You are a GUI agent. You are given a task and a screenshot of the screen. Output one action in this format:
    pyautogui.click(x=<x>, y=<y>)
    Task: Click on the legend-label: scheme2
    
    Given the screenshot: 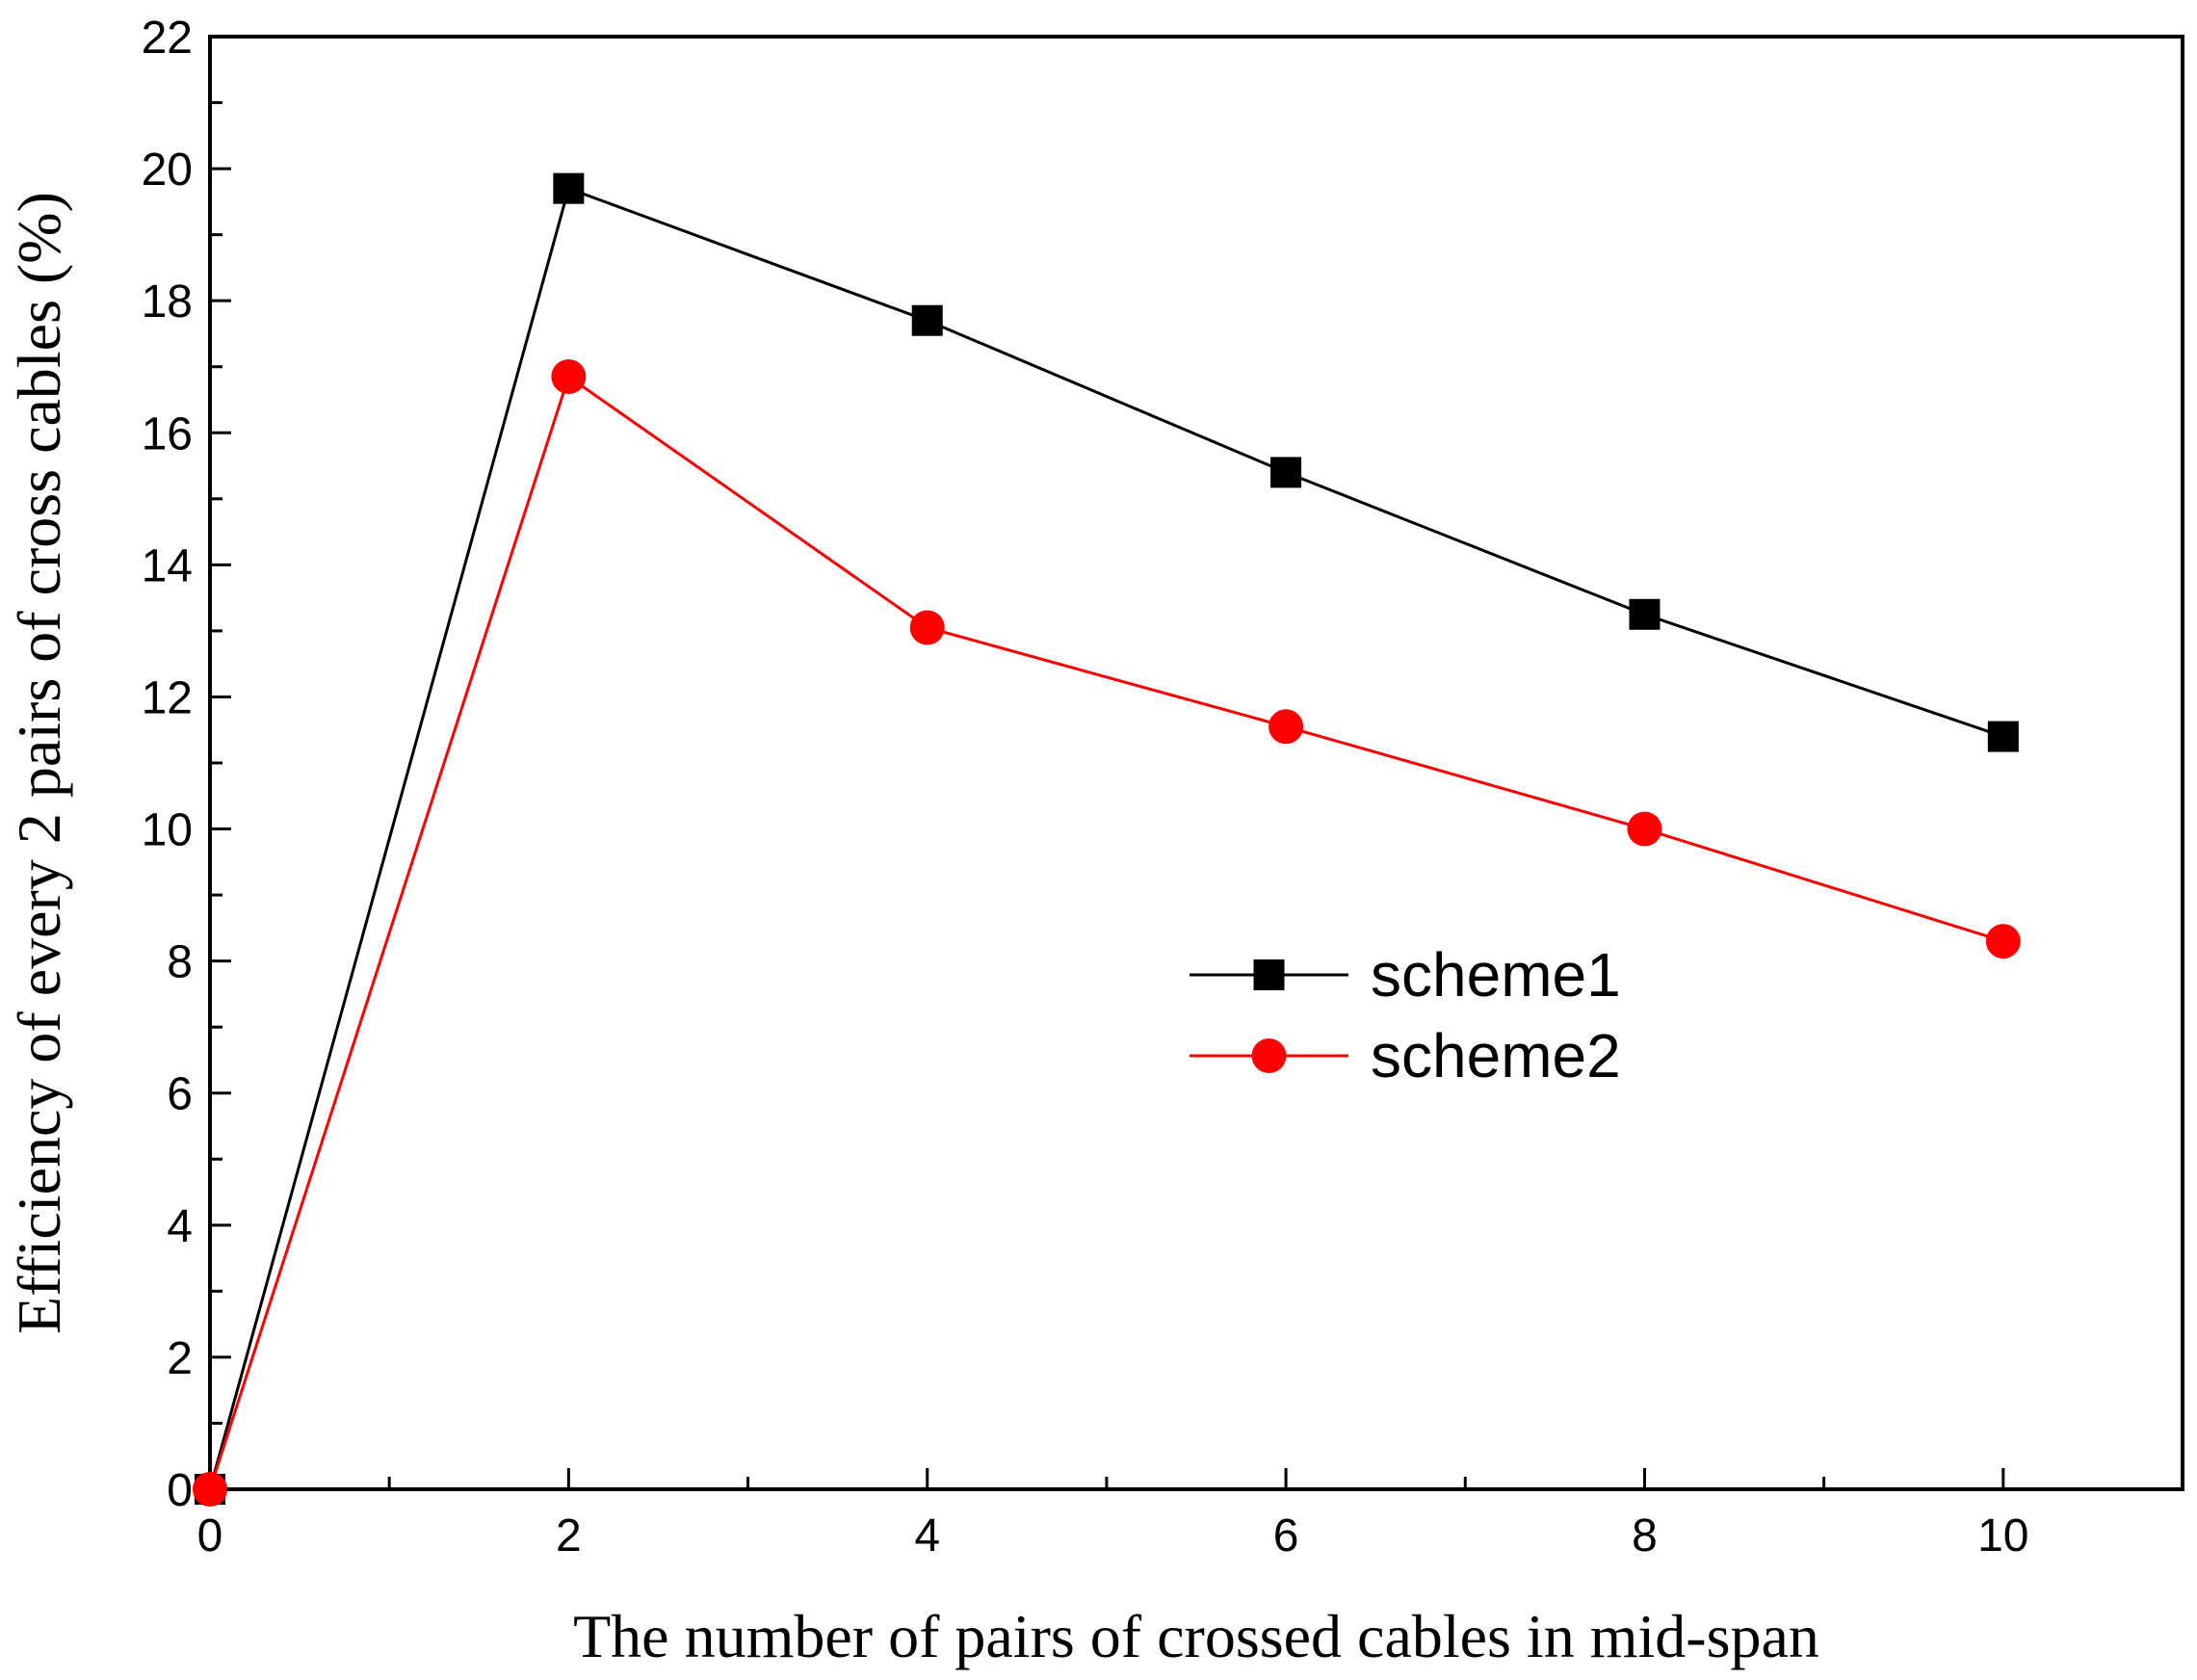 What is the action you would take?
    pyautogui.click(x=1496, y=1056)
    